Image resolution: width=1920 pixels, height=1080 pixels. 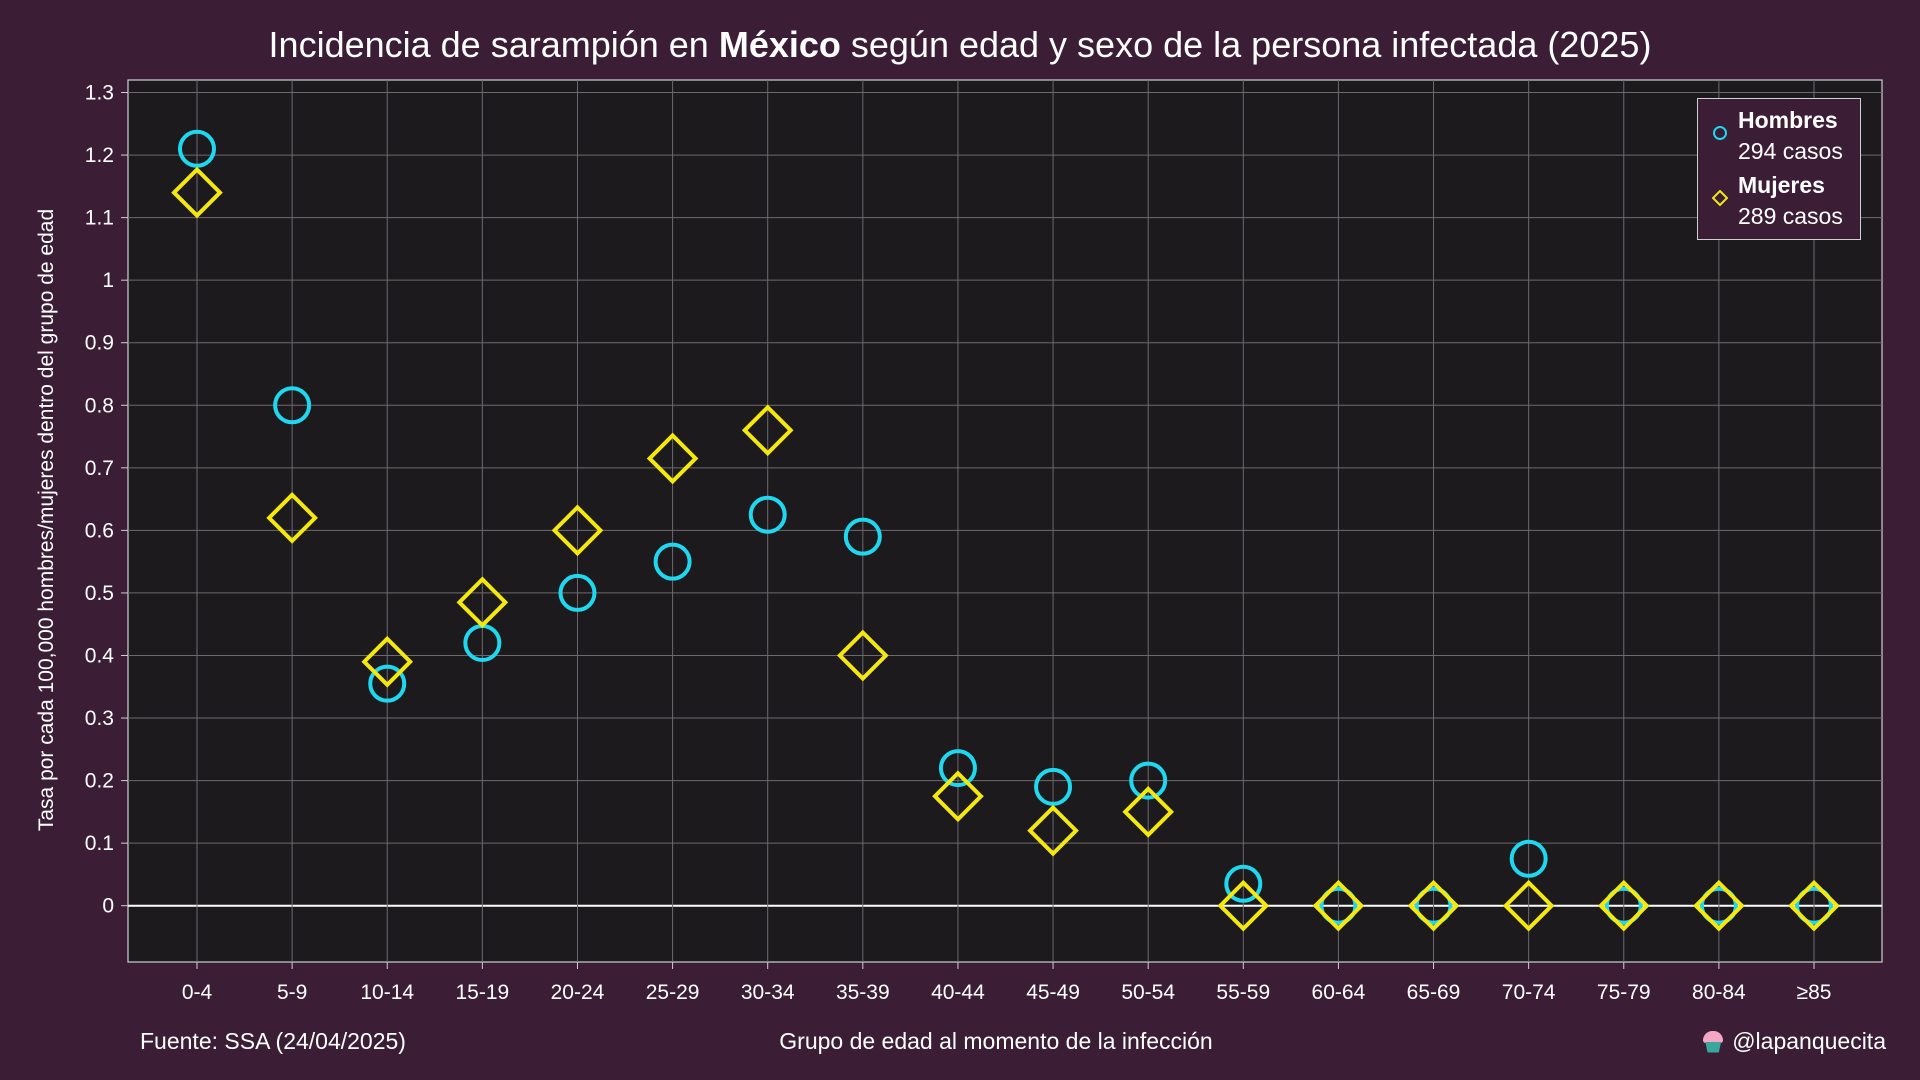 What do you see at coordinates (1781, 185) in the screenshot?
I see `legend-mujeres-name: Mujeres` at bounding box center [1781, 185].